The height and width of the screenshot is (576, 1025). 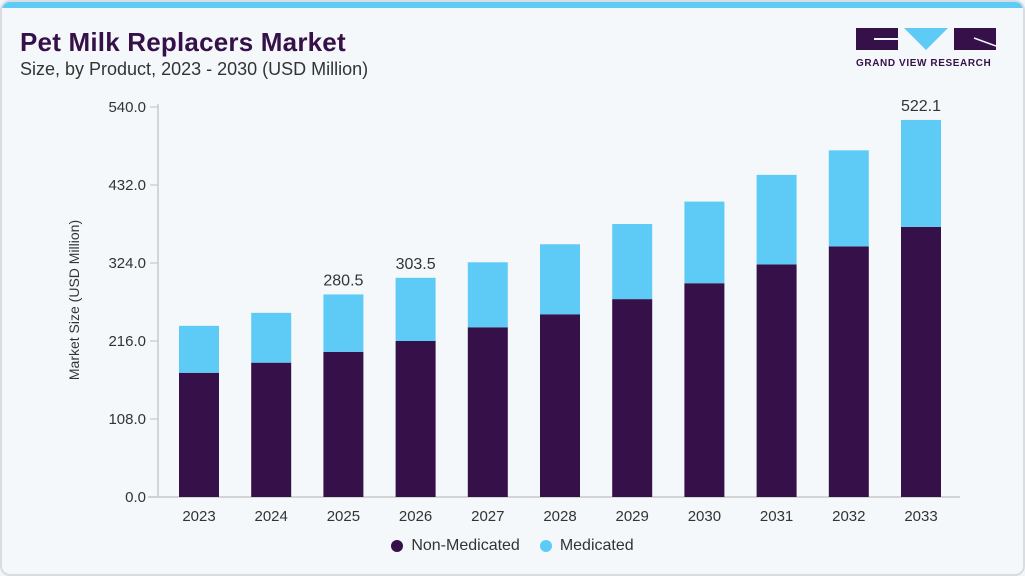 I want to click on legend-item-non-medicated: Non-Medicated, so click(x=455, y=546).